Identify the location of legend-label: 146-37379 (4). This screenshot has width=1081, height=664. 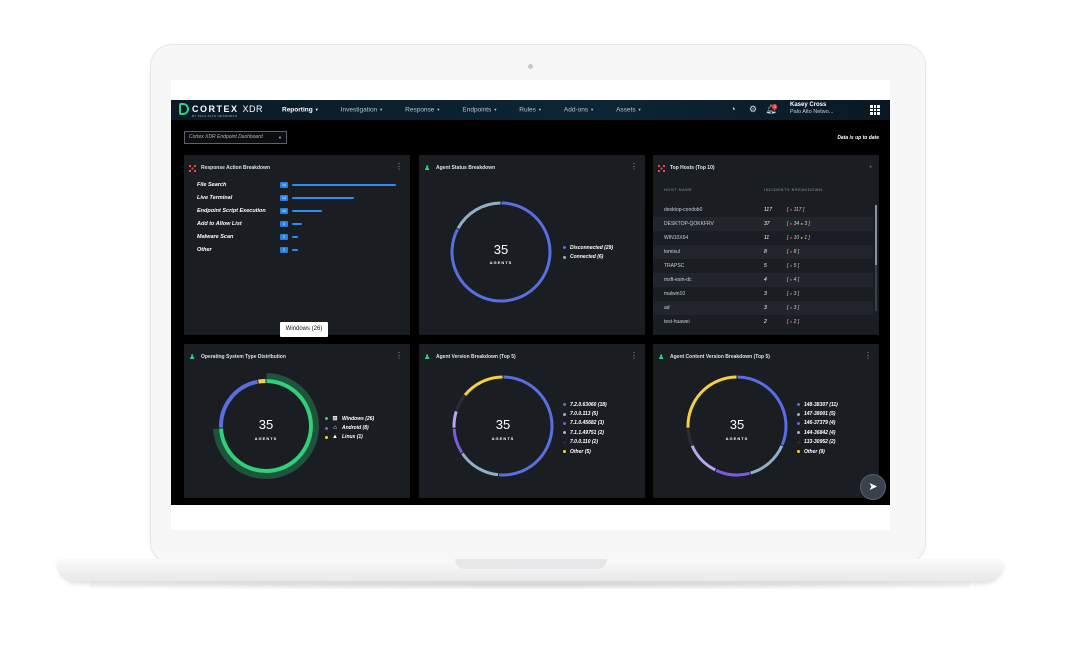
(820, 423).